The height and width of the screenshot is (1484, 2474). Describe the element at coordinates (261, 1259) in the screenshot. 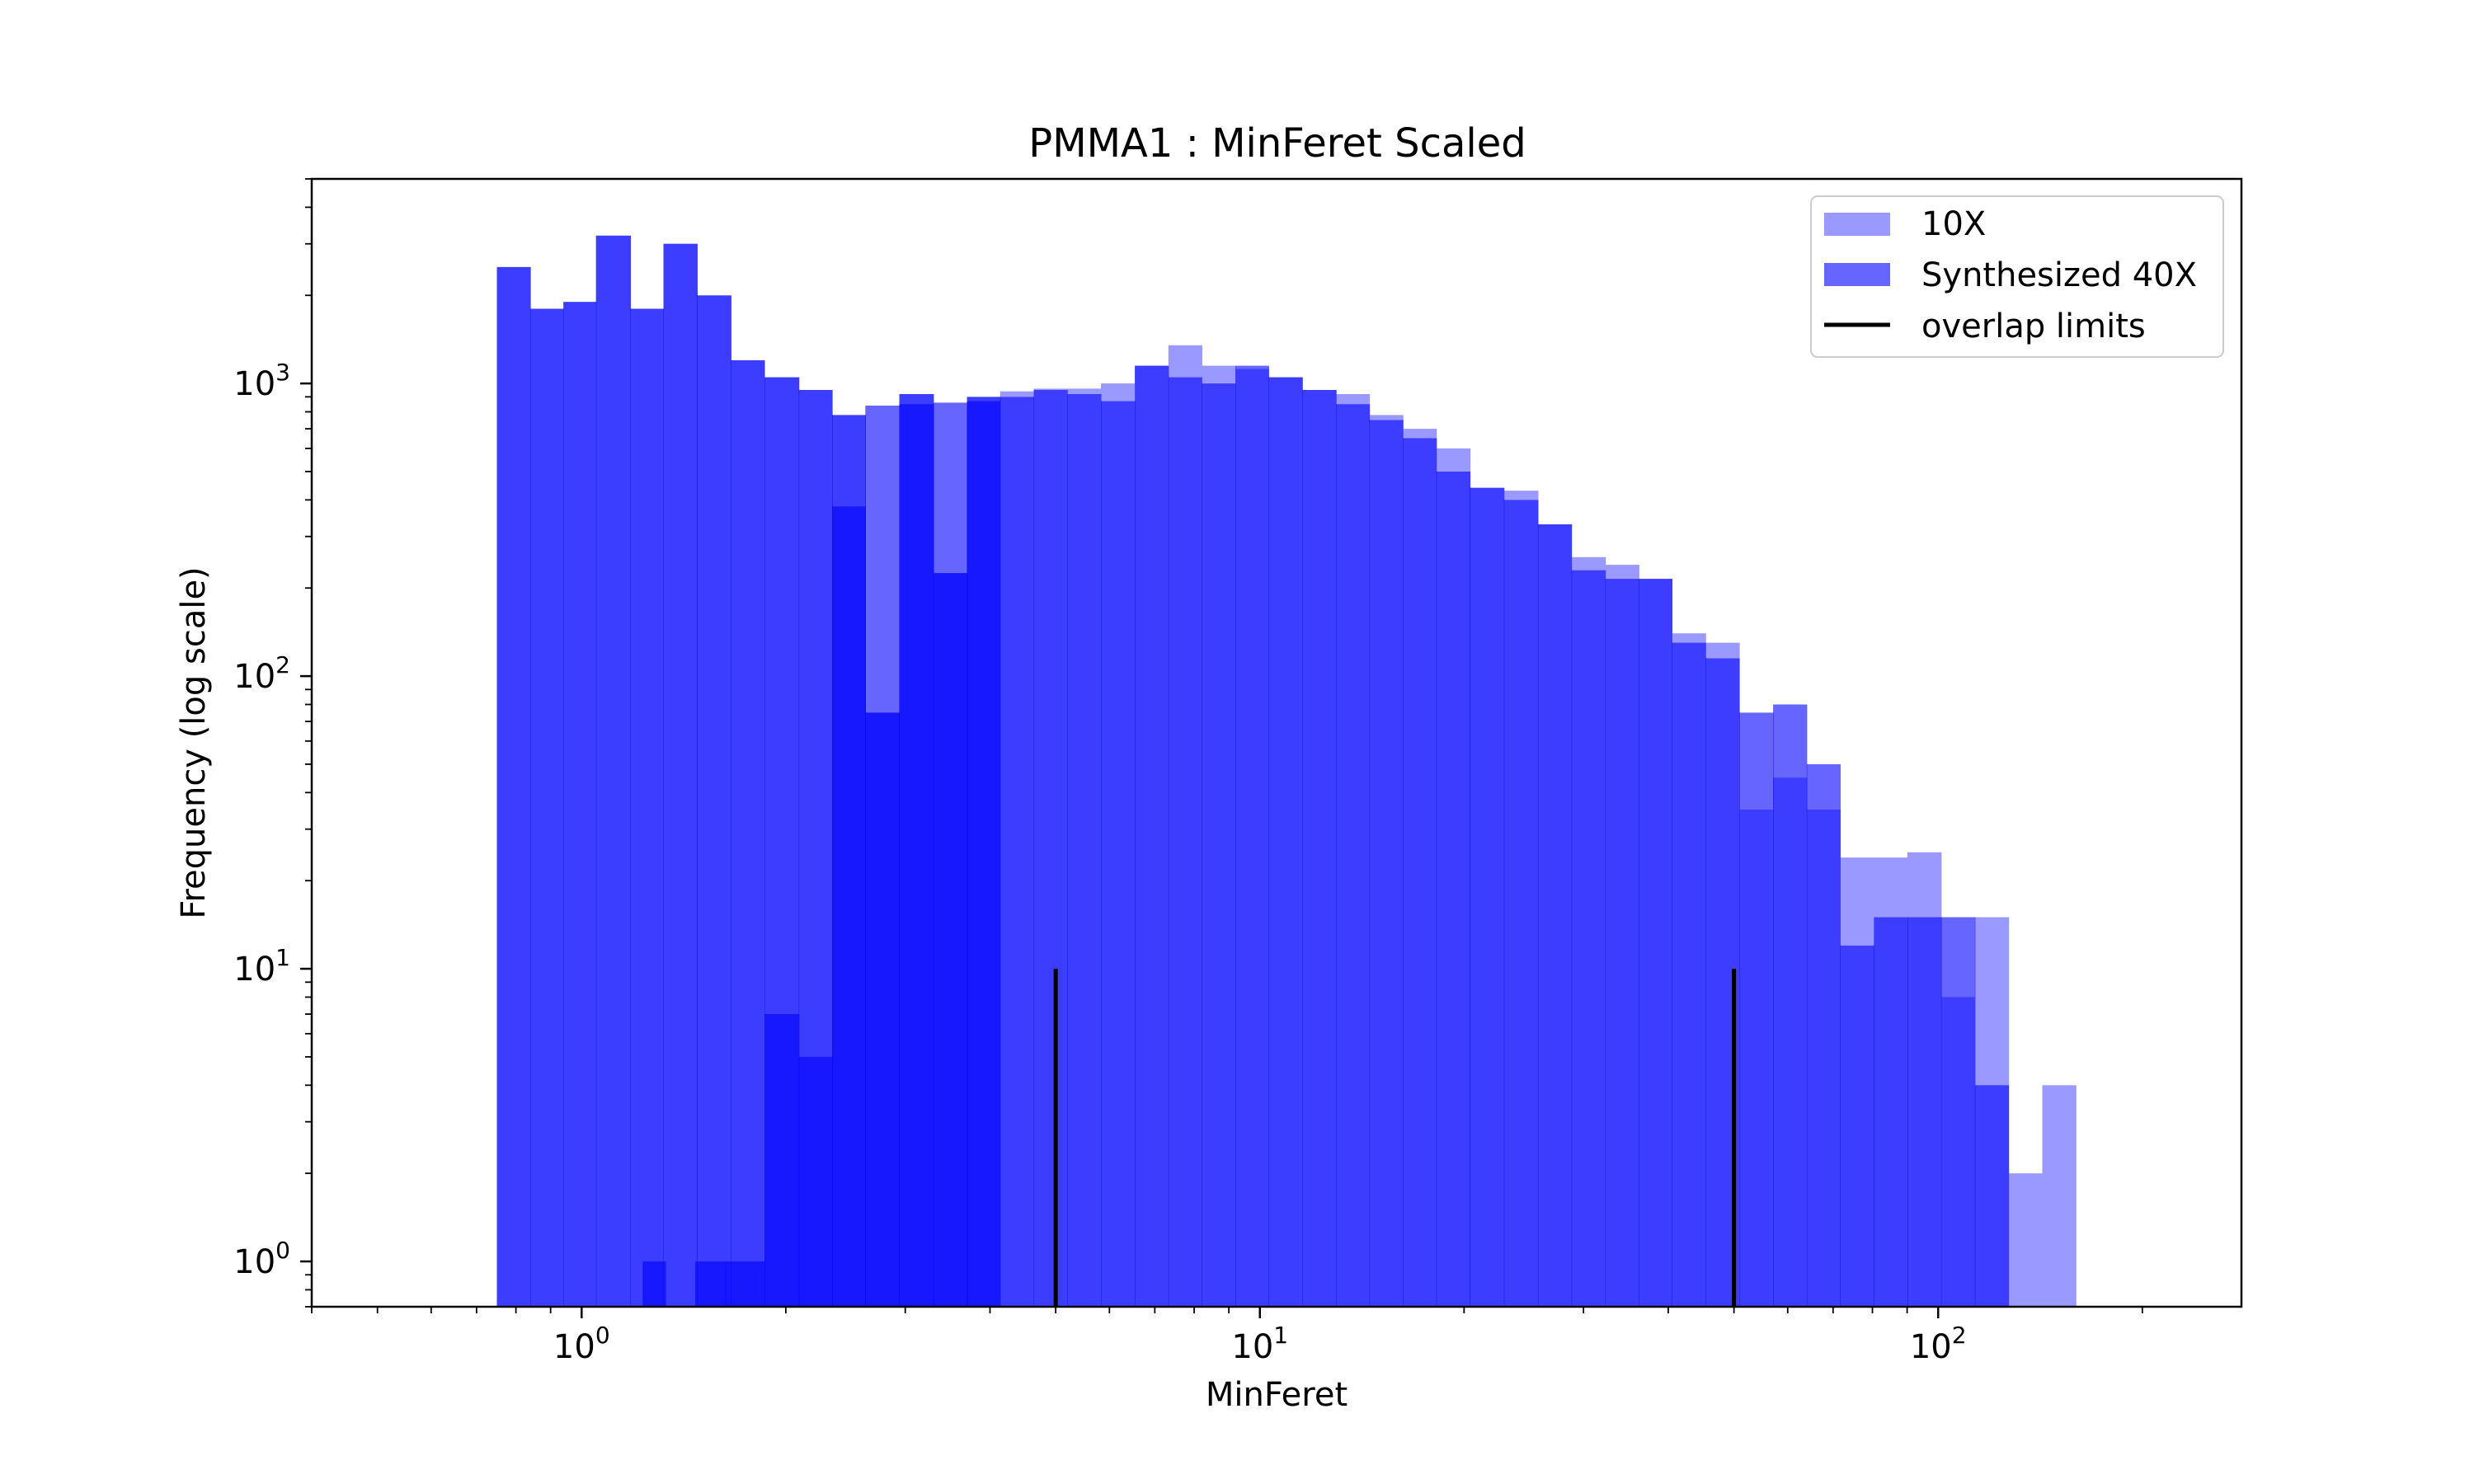

I see `y-tick-label-0: 10⁰` at that location.